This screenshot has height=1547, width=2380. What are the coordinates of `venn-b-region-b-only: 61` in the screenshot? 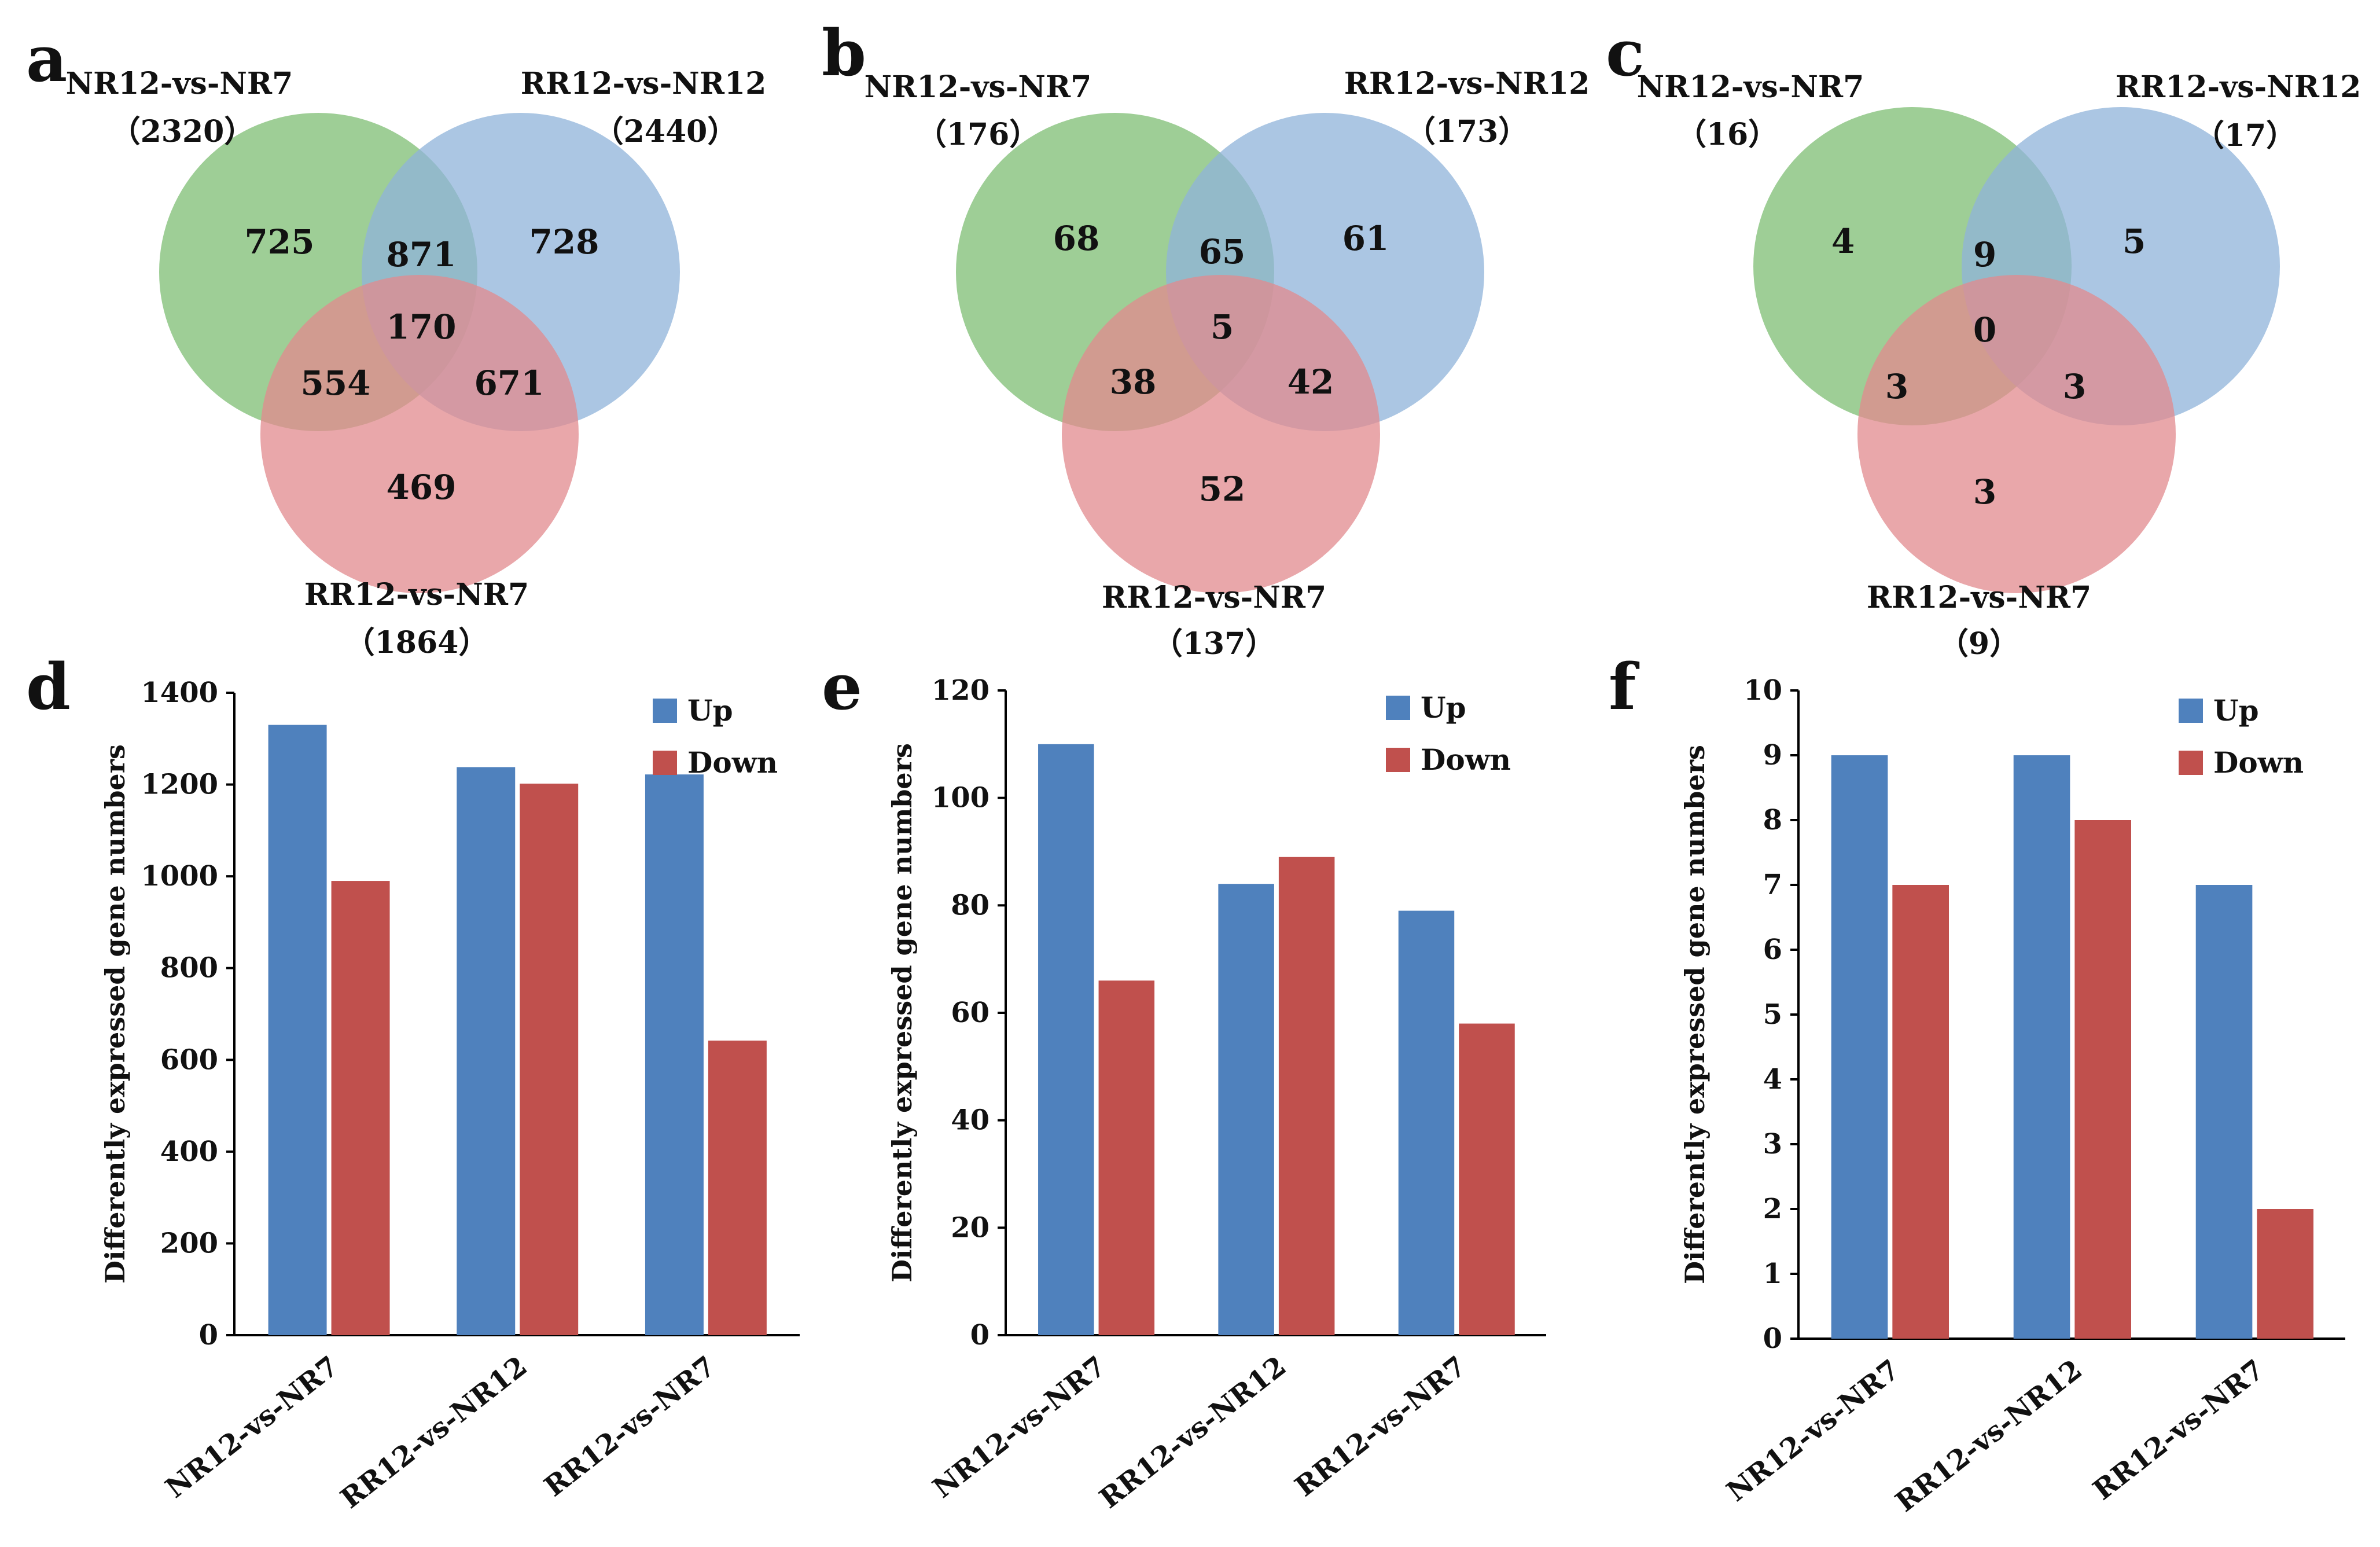 It's located at (1366, 239).